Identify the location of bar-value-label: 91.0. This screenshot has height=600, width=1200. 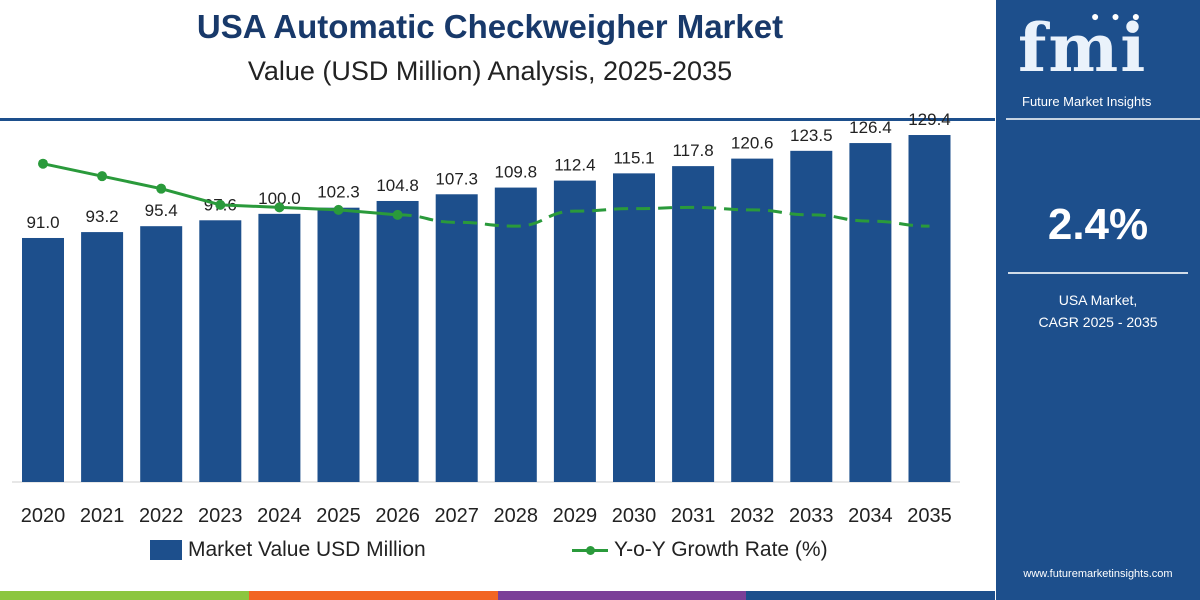
(42, 222).